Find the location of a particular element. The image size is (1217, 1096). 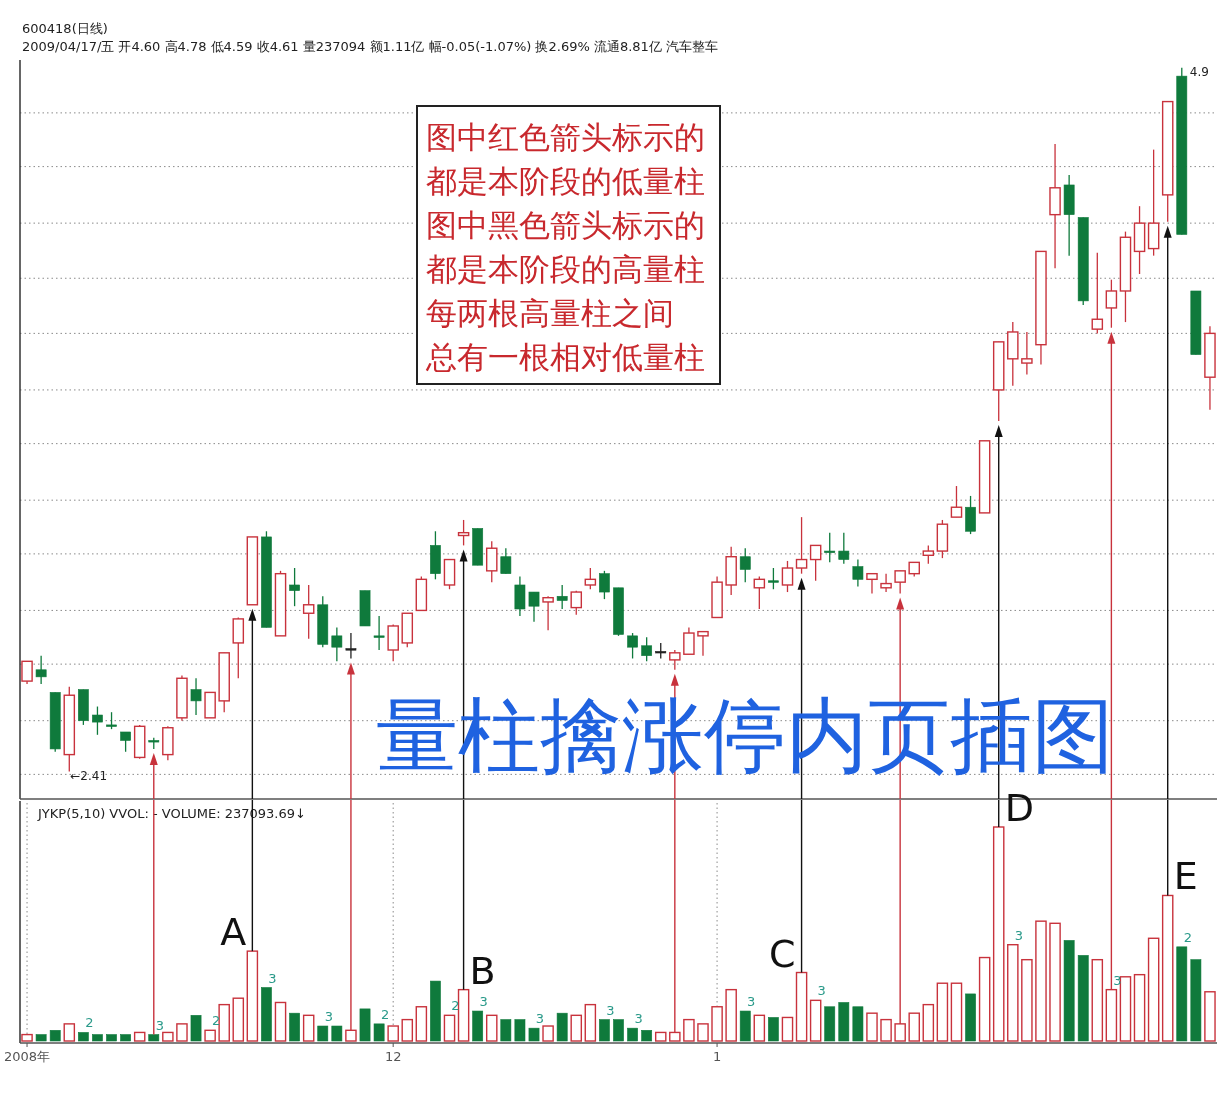

annotation: C is located at coordinates (782, 953).